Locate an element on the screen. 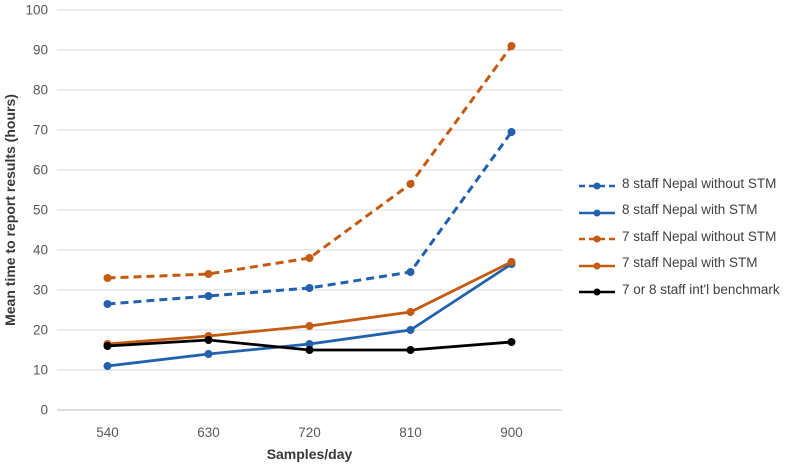 This screenshot has width=789, height=466. legend-label: 8 staff Nepal without STM is located at coordinates (699, 183).